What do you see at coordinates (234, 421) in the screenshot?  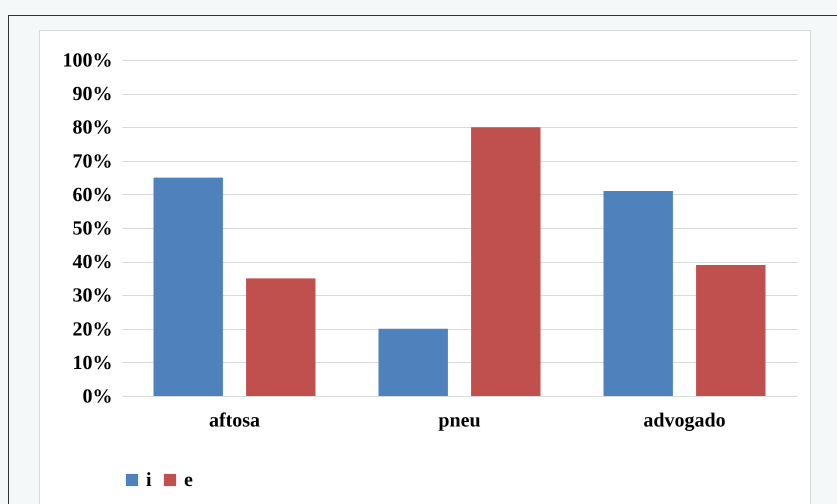 I see `x-tick-label: aftosa` at bounding box center [234, 421].